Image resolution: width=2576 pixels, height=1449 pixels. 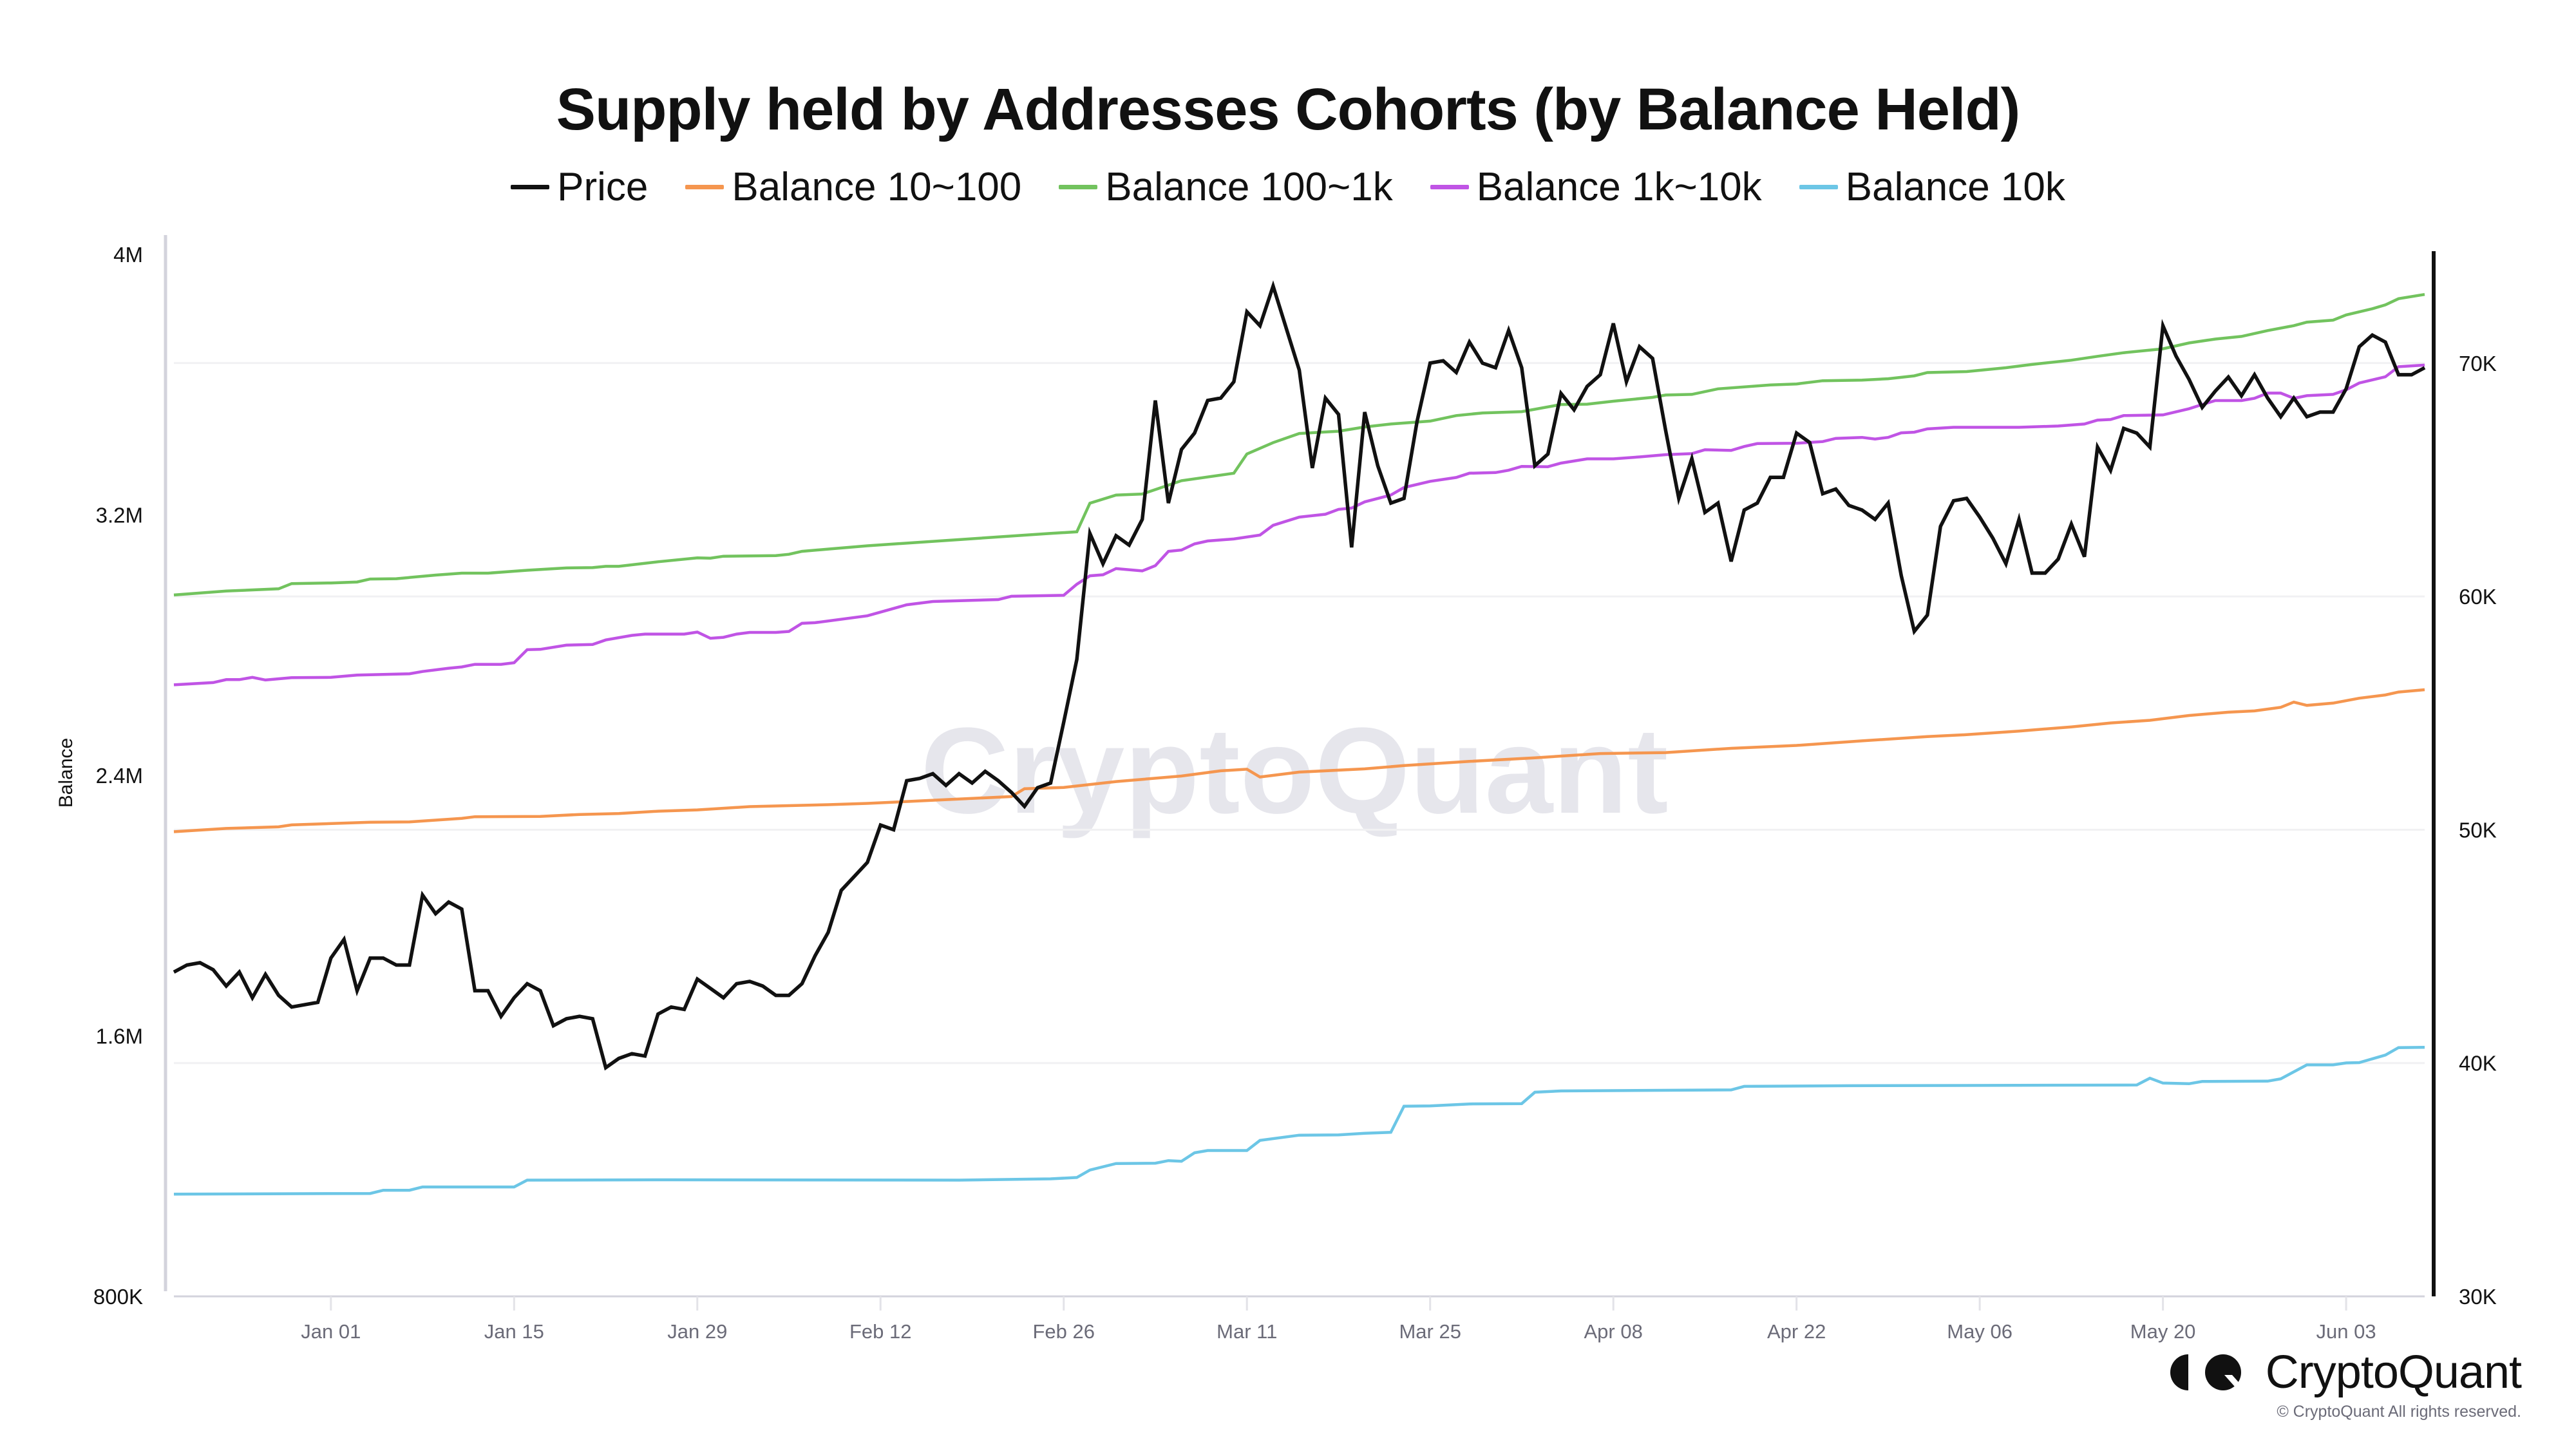 I want to click on legend-swatch-balance-1k-10k, so click(x=1449, y=187).